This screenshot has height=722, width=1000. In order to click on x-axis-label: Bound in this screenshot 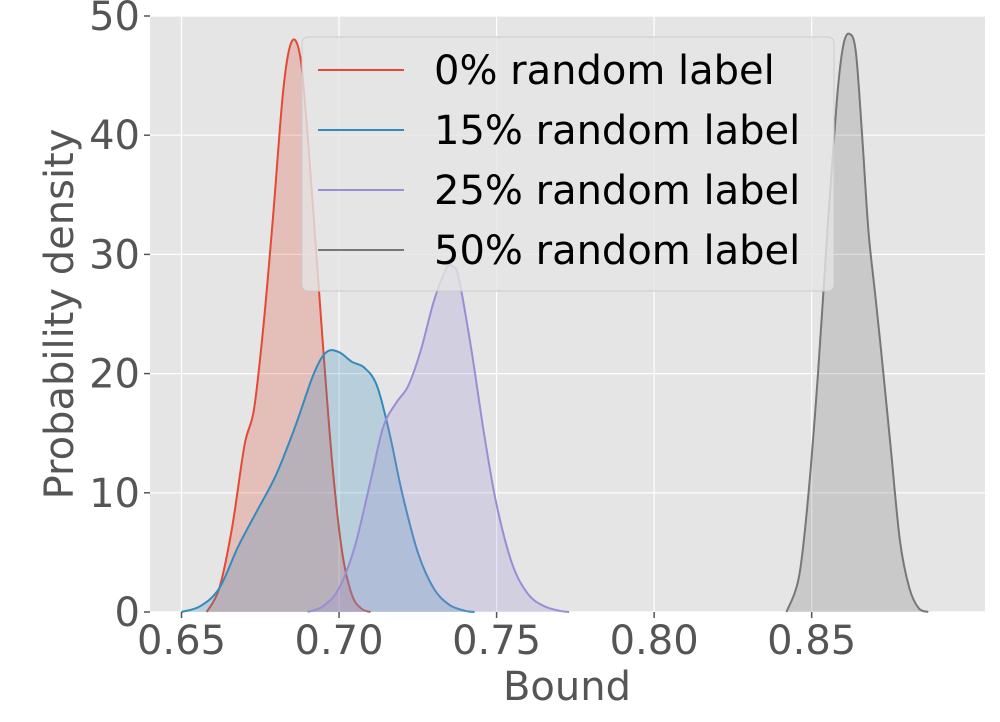, I will do `click(567, 687)`.